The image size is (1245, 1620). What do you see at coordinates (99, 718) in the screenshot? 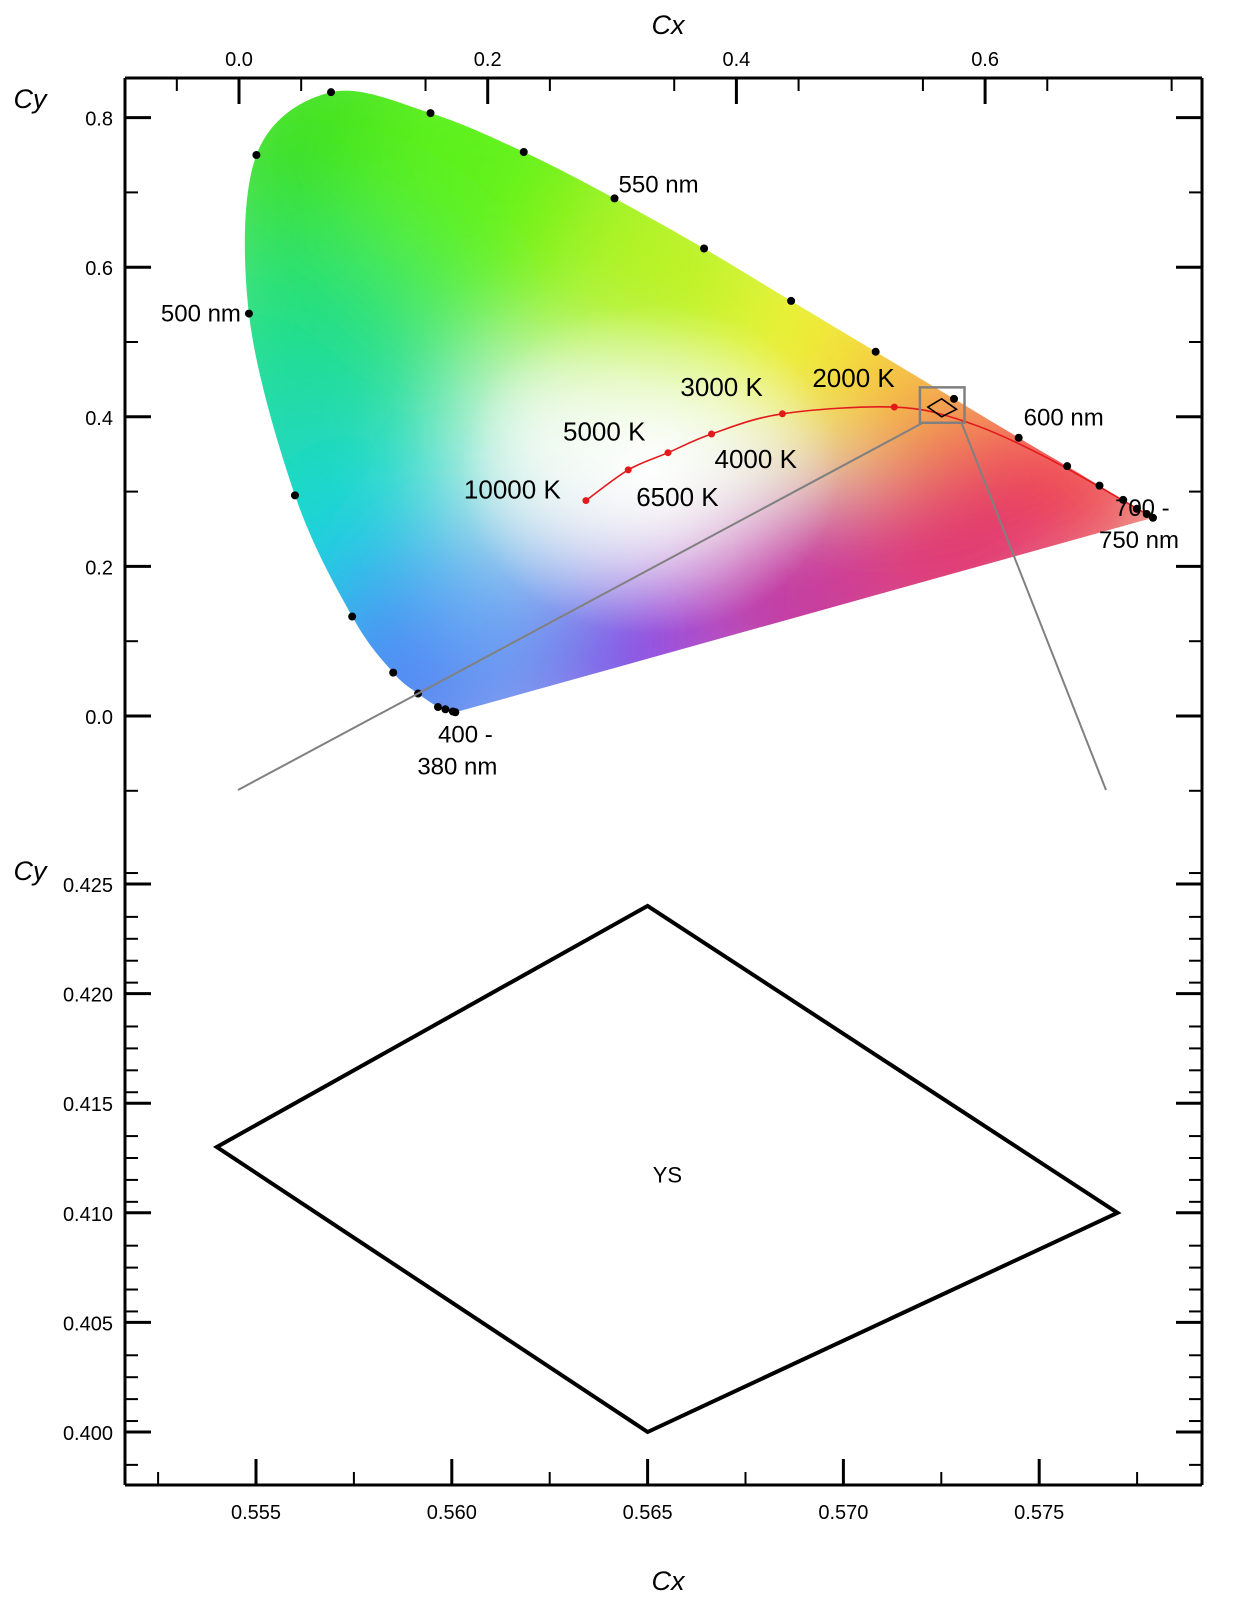
I see `top-y-tick-label: 0.0` at bounding box center [99, 718].